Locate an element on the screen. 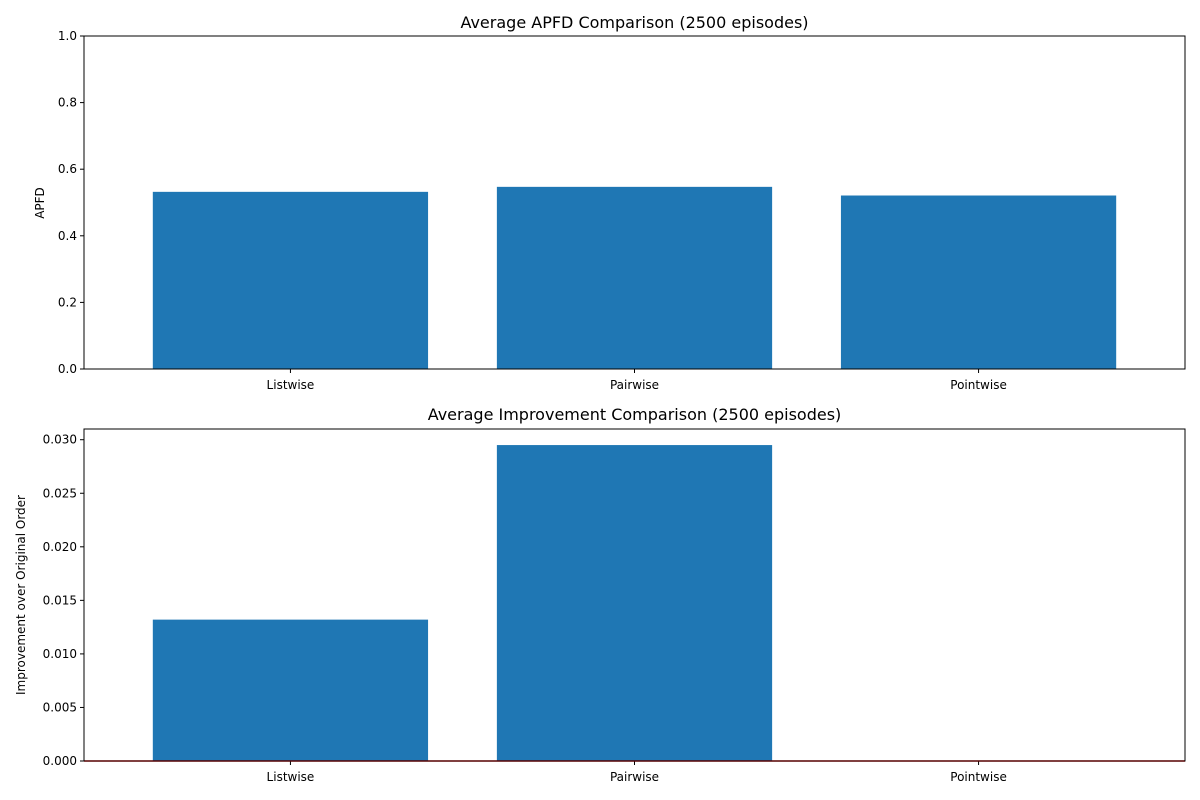 Image resolution: width=1200 pixels, height=800 pixels. y-tick-label: 1.0 is located at coordinates (67, 36).